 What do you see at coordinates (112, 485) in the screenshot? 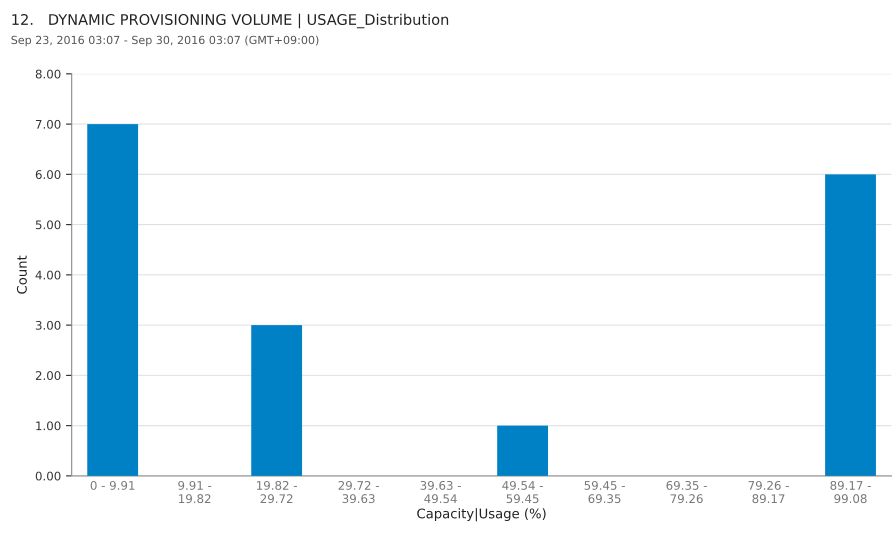
I see `x-tick-label: 0 - 9.91` at bounding box center [112, 485].